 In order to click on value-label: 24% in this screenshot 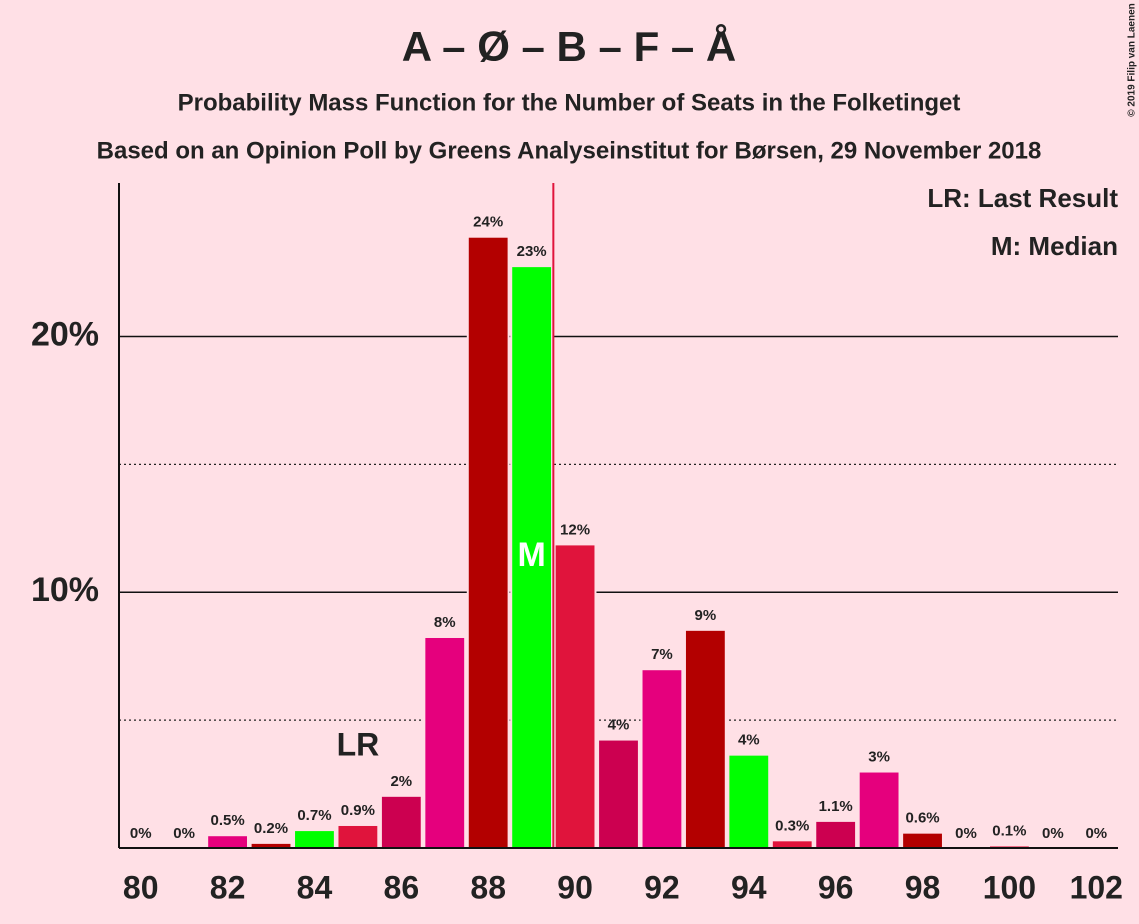, I will do `click(488, 222)`.